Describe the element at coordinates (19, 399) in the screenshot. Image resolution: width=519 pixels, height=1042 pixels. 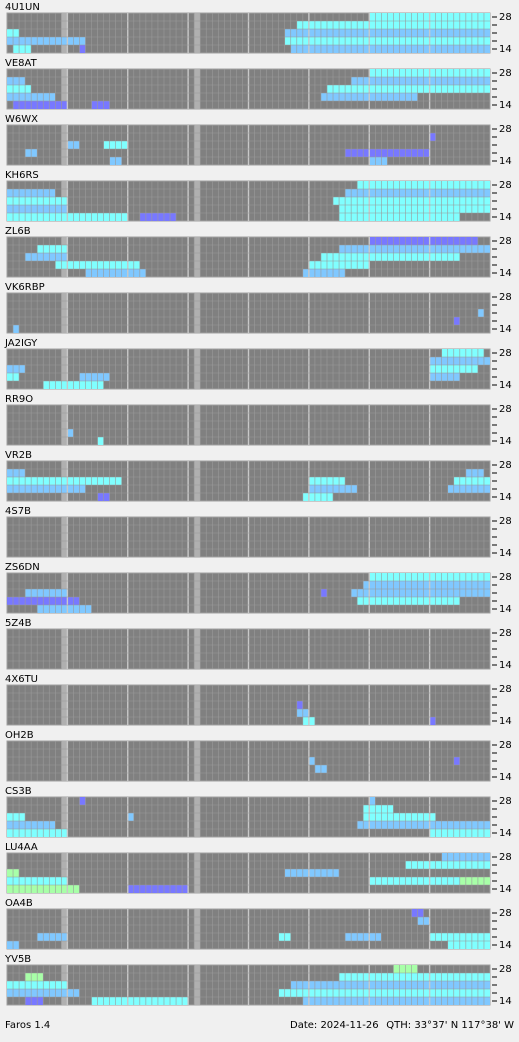
I see `station-call: RR9O` at that location.